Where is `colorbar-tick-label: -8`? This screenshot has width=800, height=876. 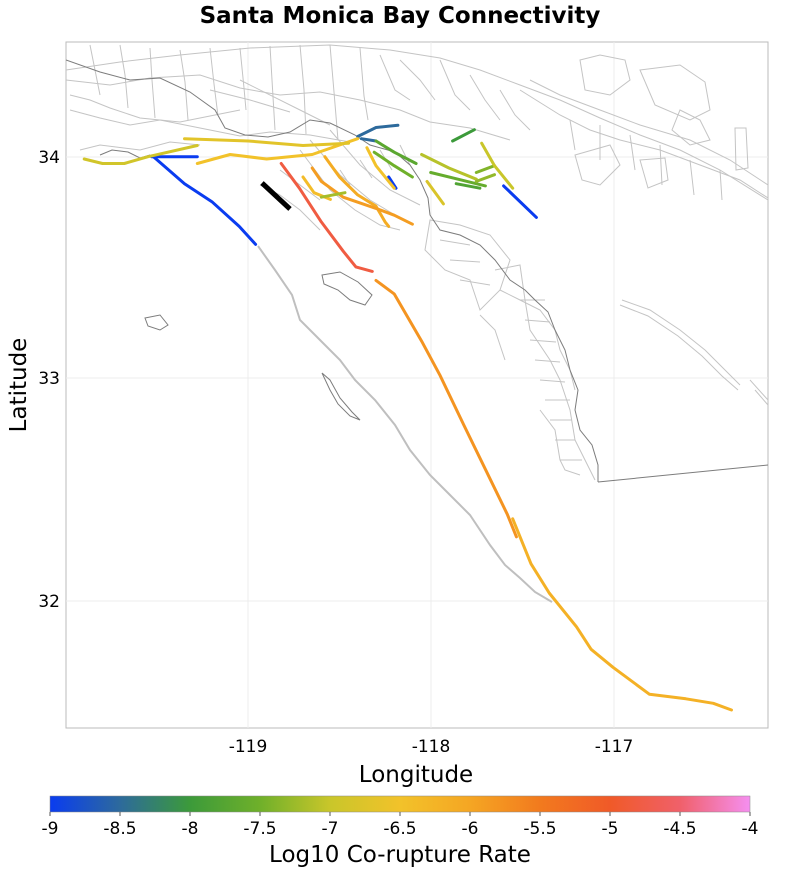
colorbar-tick-label: -8 is located at coordinates (190, 829).